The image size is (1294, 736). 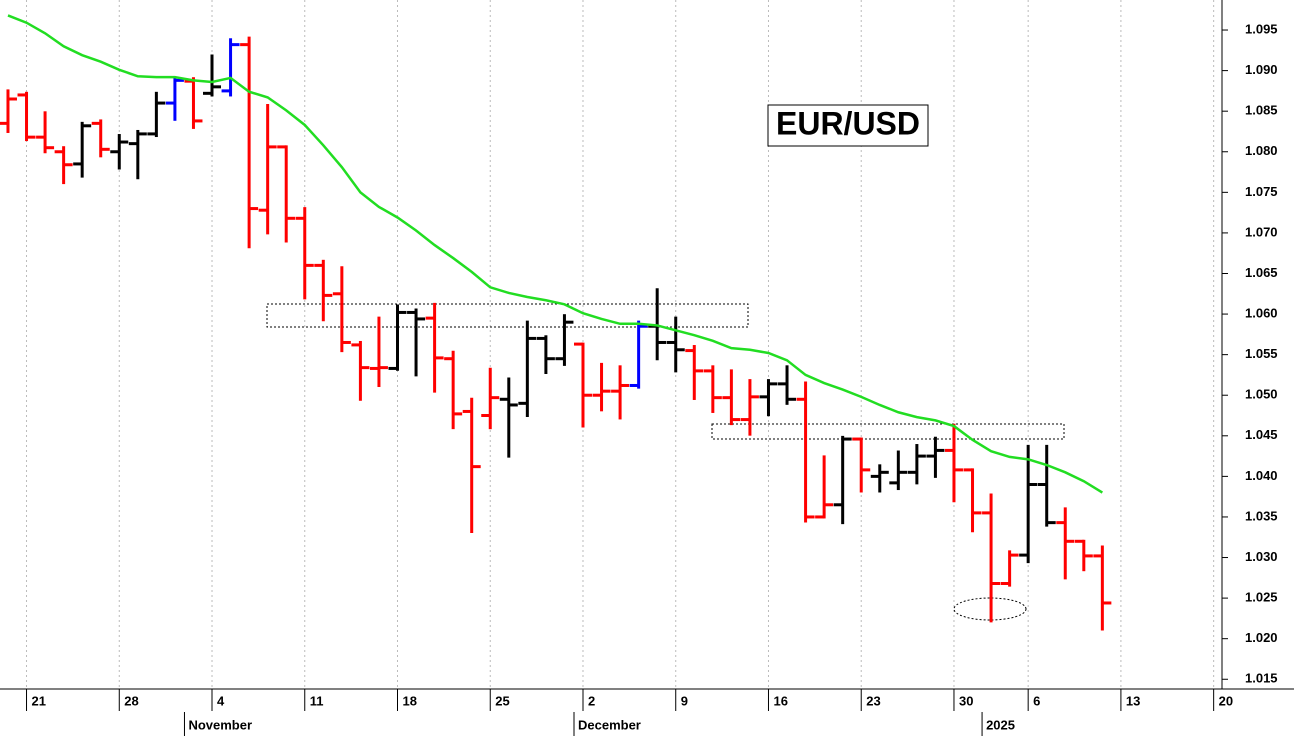 I want to click on title-box, so click(x=848, y=125).